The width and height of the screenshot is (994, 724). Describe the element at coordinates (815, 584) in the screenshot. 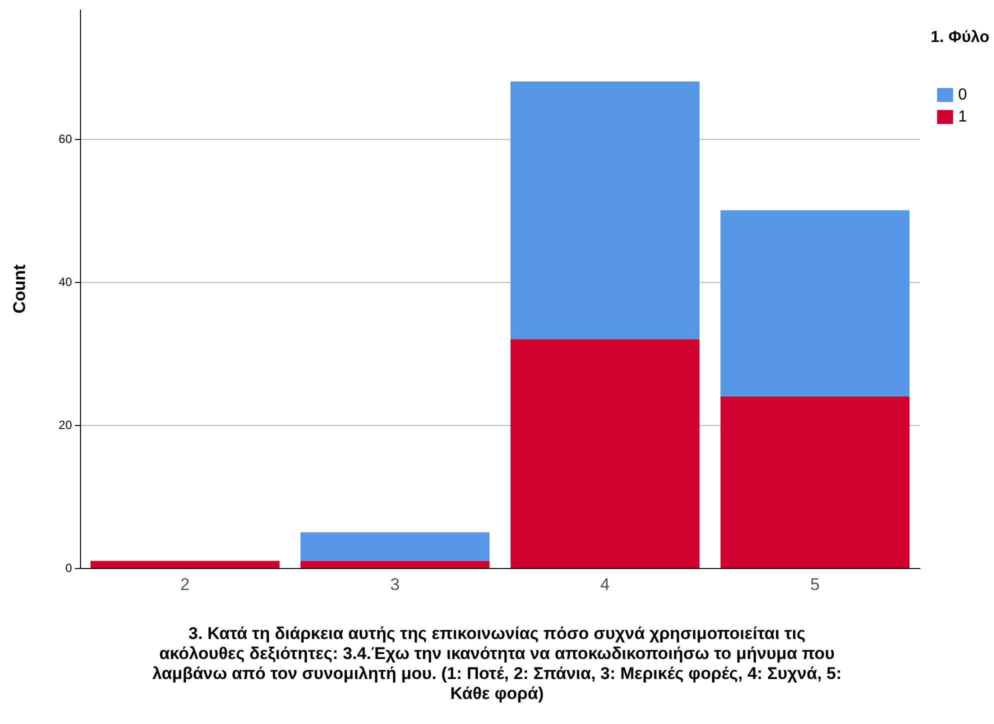

I see `x-tick-label: 5` at that location.